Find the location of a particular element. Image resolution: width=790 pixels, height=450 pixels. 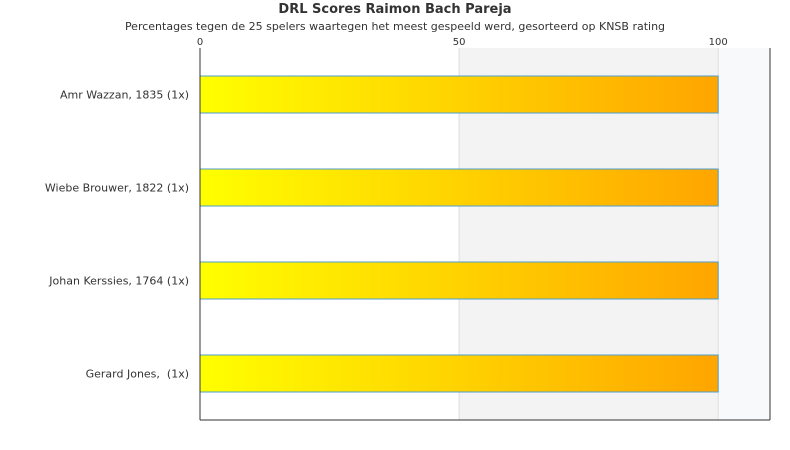

background-band is located at coordinates (744, 234).